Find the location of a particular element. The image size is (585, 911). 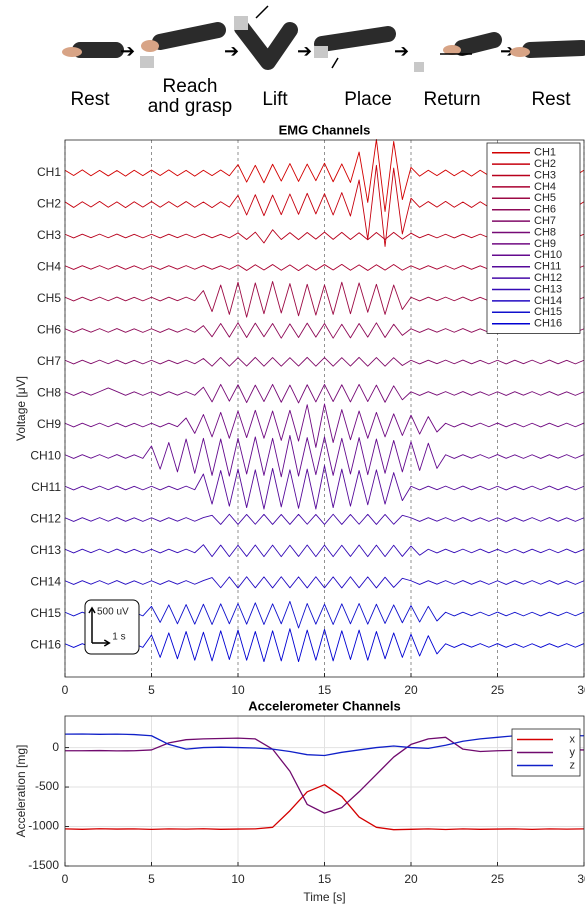

scale-bar-label: 1 s is located at coordinates (118, 637).